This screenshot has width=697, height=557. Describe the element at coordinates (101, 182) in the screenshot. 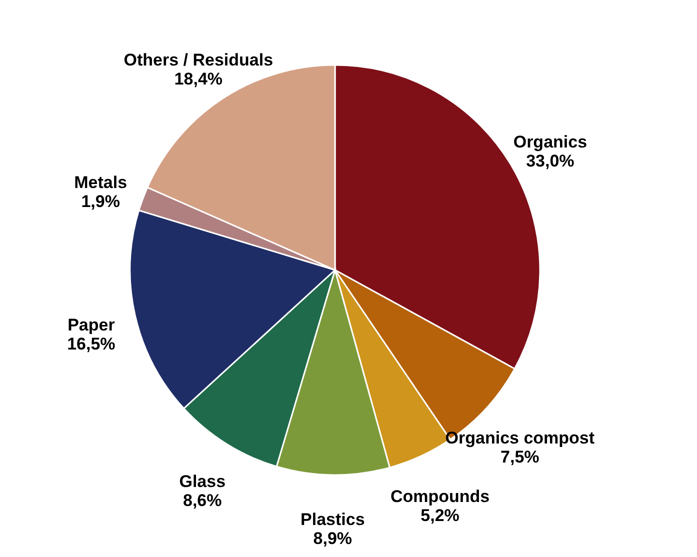

I see `slice-label: Metals` at that location.